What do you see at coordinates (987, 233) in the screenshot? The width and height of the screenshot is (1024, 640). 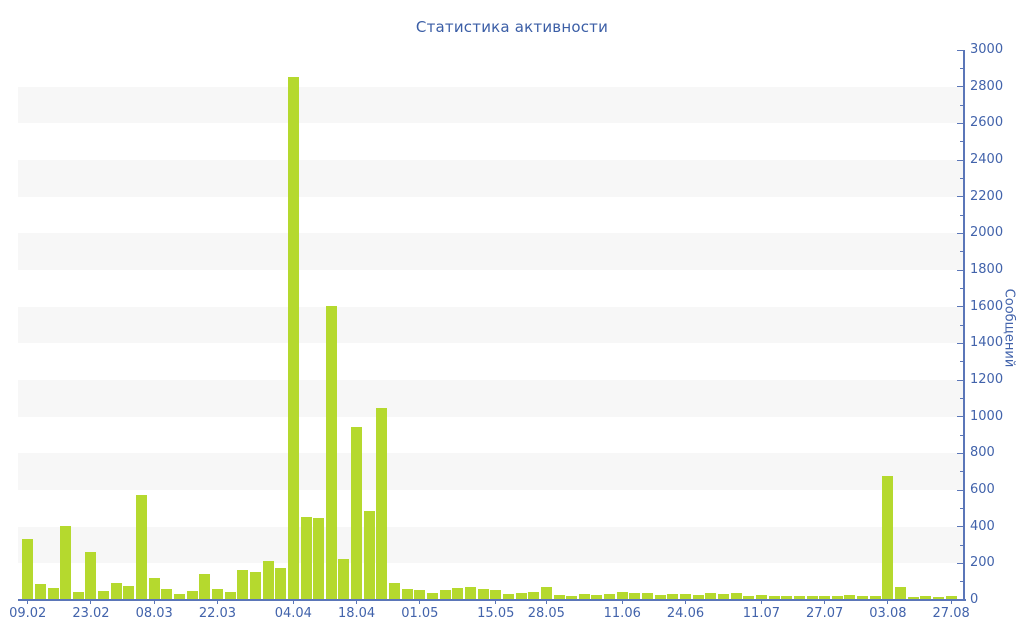 I see `y-tick-label: 2000` at bounding box center [987, 233].